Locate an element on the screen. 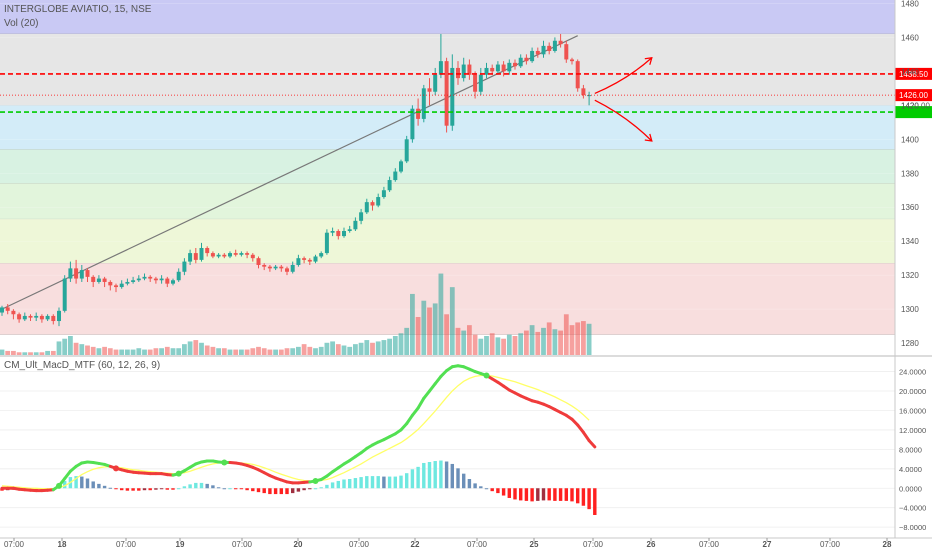 This screenshot has width=932, height=553. macd-tick-label: −4.0000 is located at coordinates (912, 508).